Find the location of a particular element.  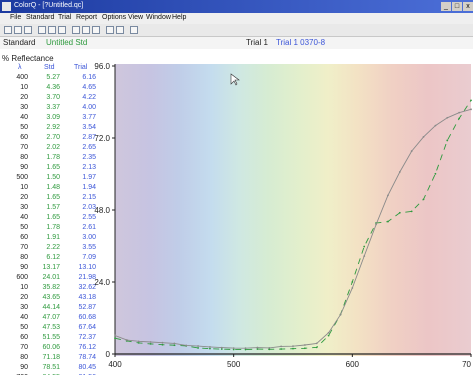

paste-icon is located at coordinates (62, 30).